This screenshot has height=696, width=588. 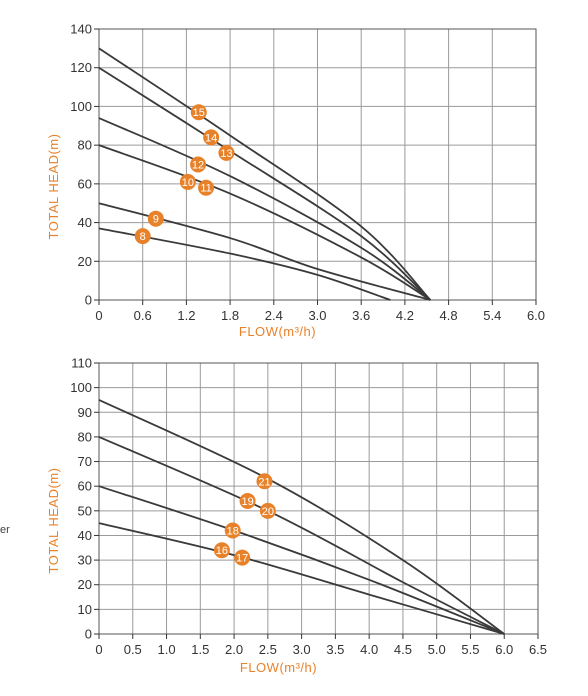 What do you see at coordinates (200, 649) in the screenshot?
I see `x-tick-label: 1.5` at bounding box center [200, 649].